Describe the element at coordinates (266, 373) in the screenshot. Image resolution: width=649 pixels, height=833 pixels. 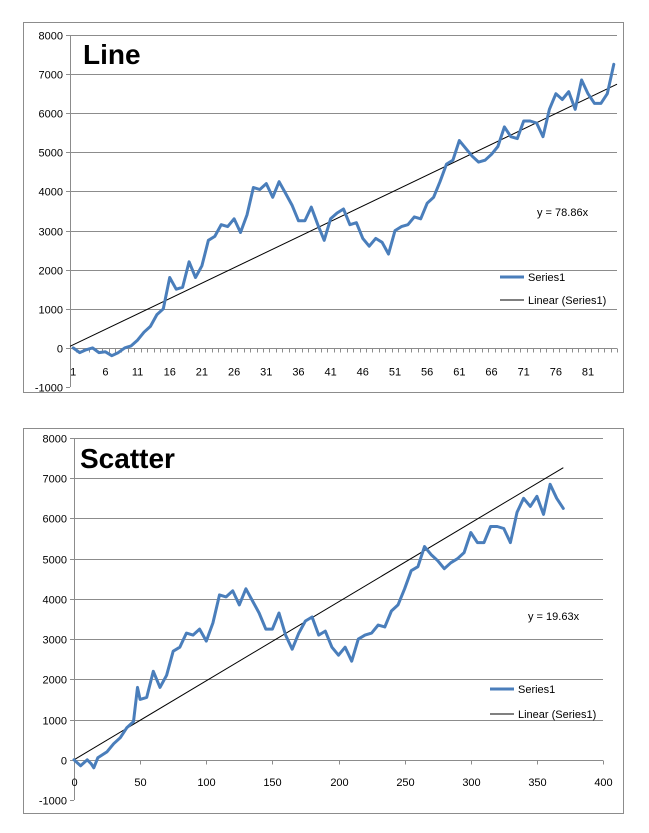
I see `line-x-tick-label: 31` at that location.